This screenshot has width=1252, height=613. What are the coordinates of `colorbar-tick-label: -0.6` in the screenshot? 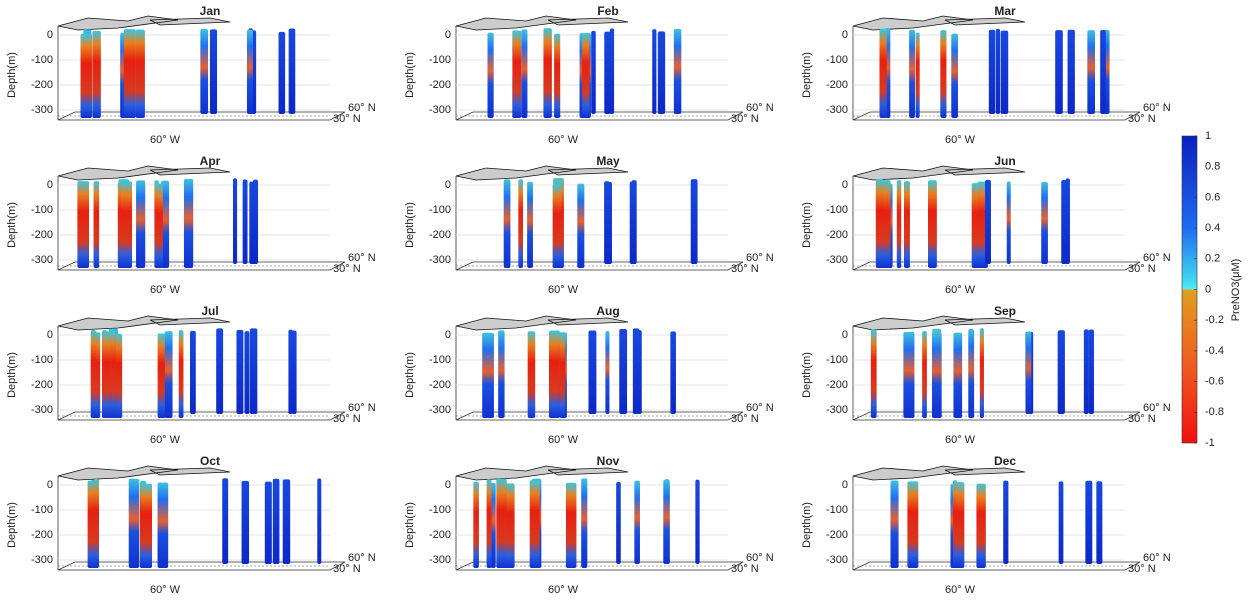 It's located at (1214, 382).